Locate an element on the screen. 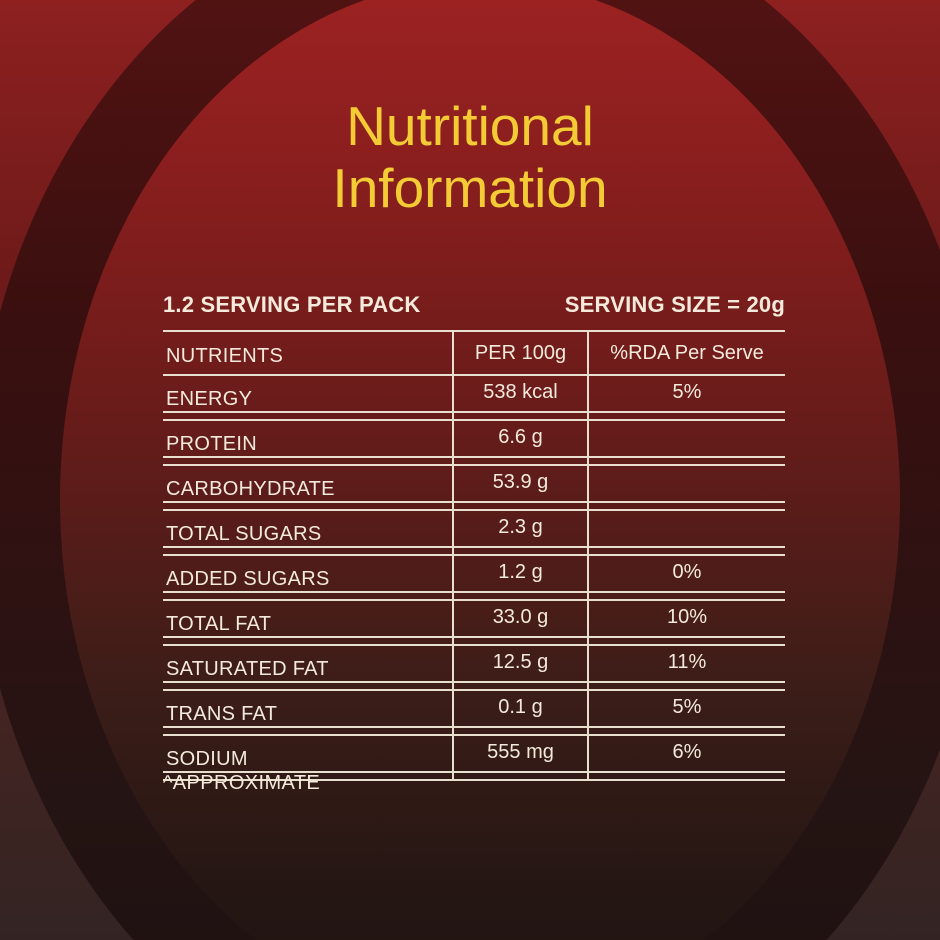 This screenshot has height=940, width=940. table-header-row: NUTRIENTS PER 100g %RDA Per Serve is located at coordinates (474, 354).